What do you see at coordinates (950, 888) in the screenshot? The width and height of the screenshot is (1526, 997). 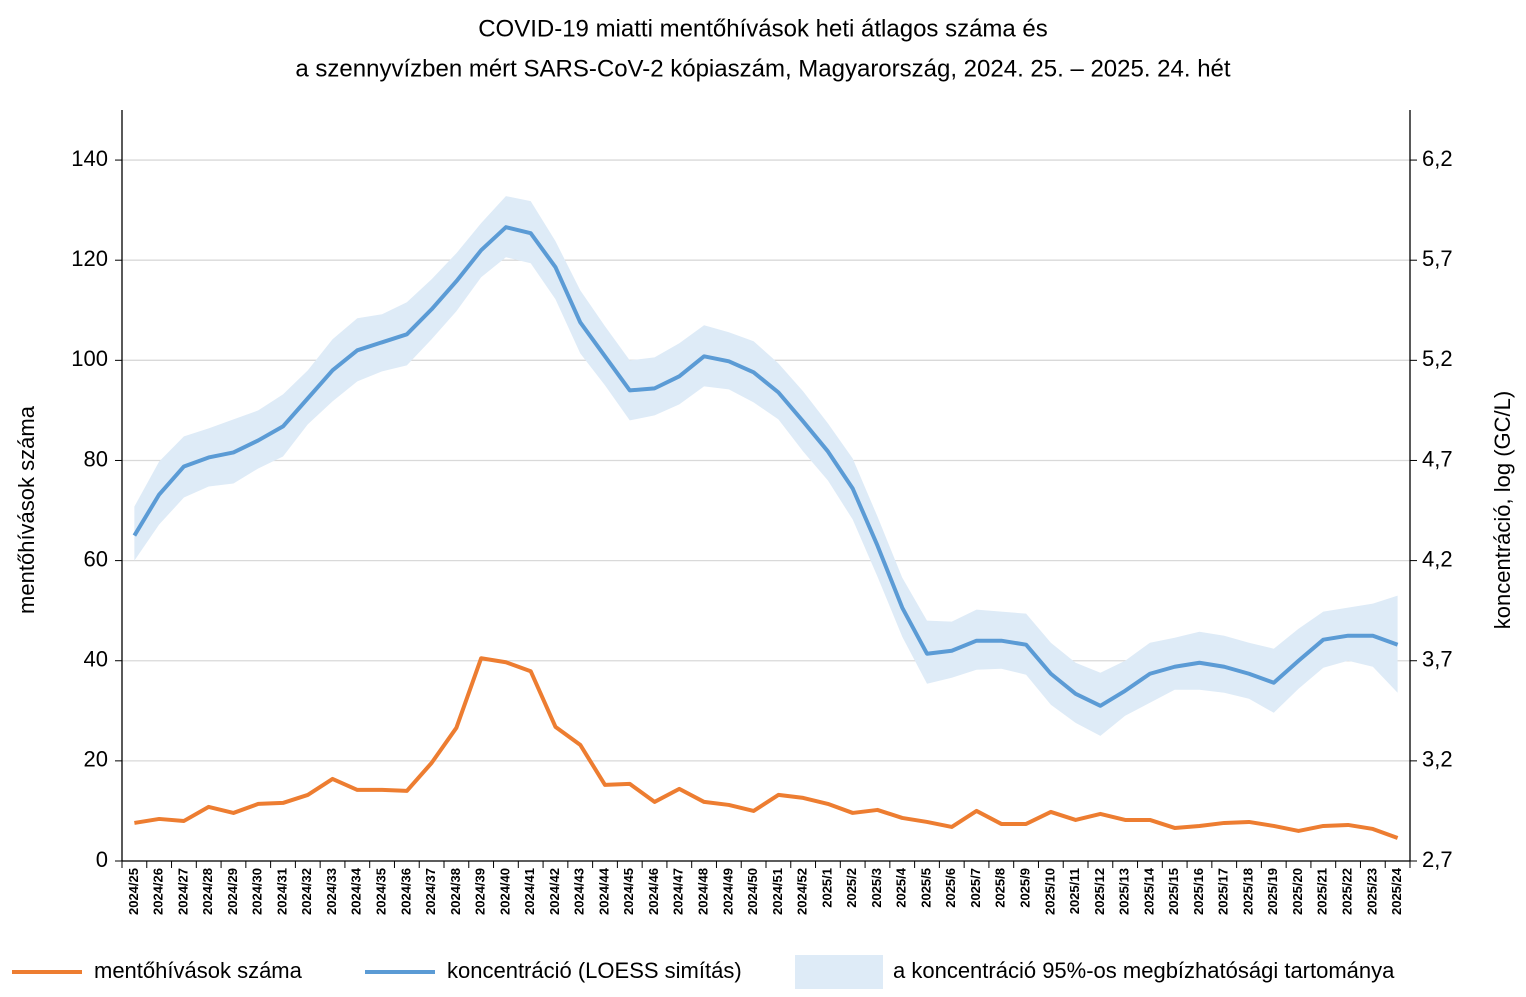 I see `x-tick-label: 2025/6` at bounding box center [950, 888].